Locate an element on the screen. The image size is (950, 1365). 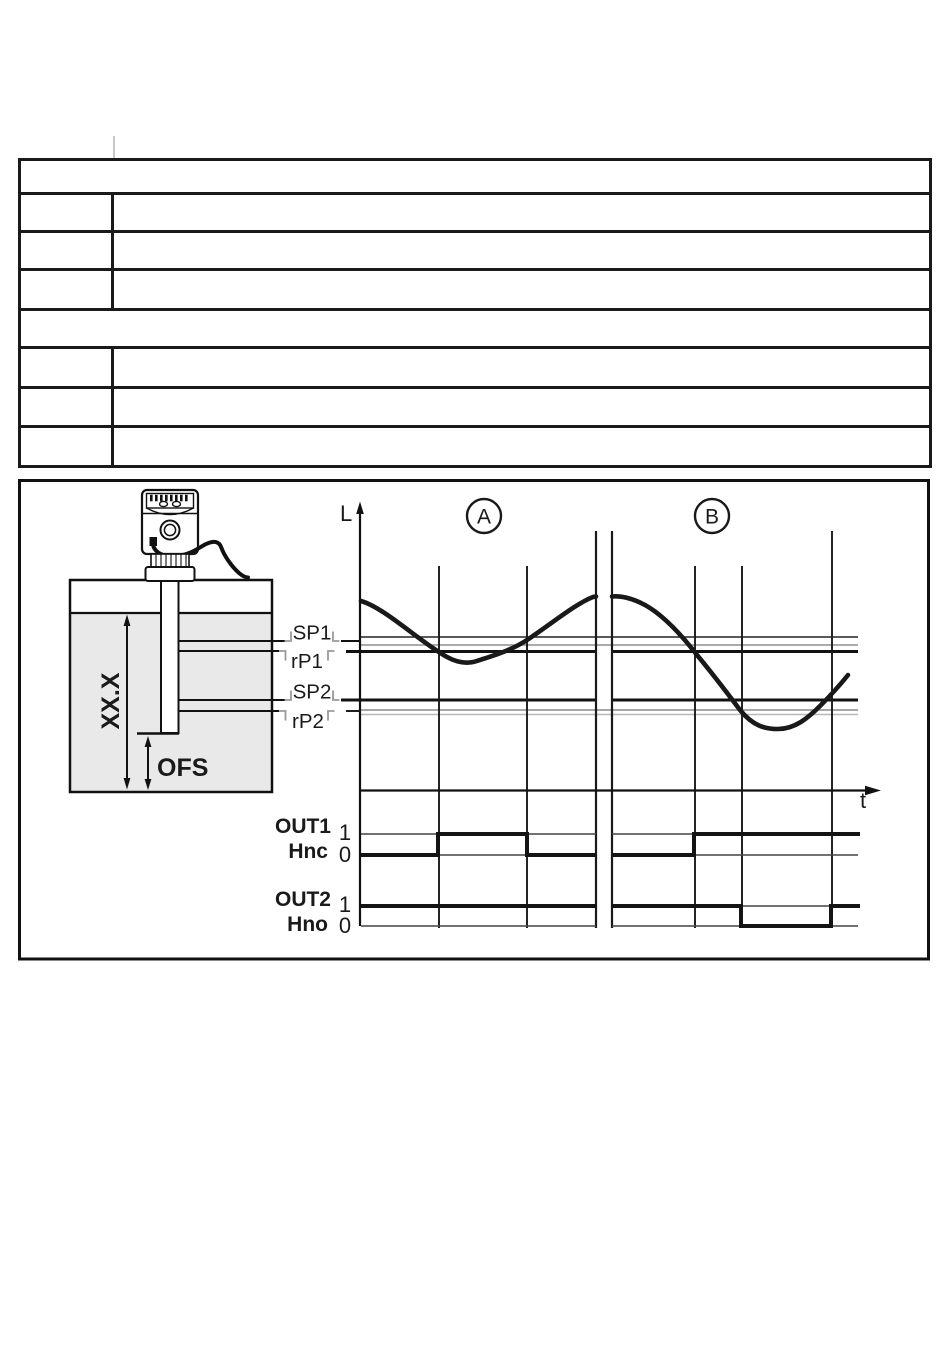
level-curve-phase-b is located at coordinates (730, 662).